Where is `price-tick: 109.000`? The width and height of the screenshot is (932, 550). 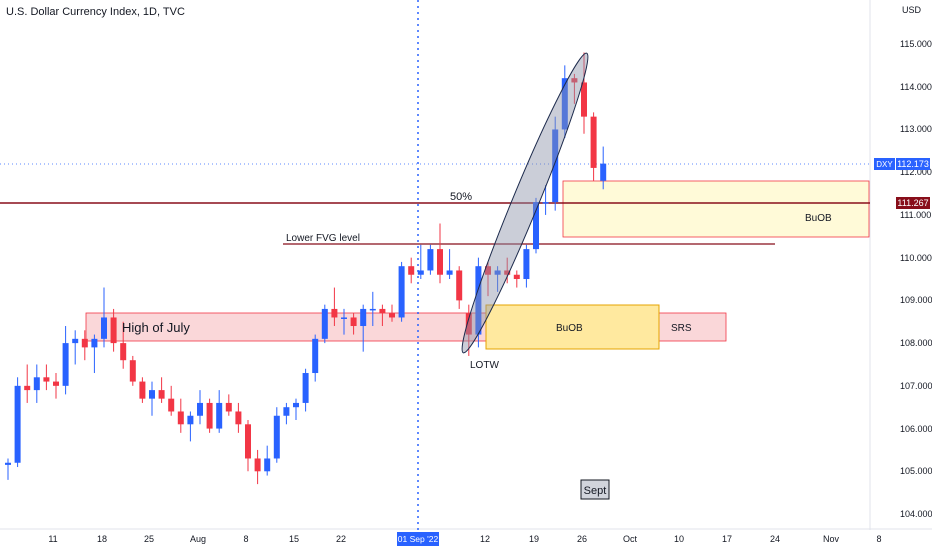
price-tick: 109.000 is located at coordinates (916, 300).